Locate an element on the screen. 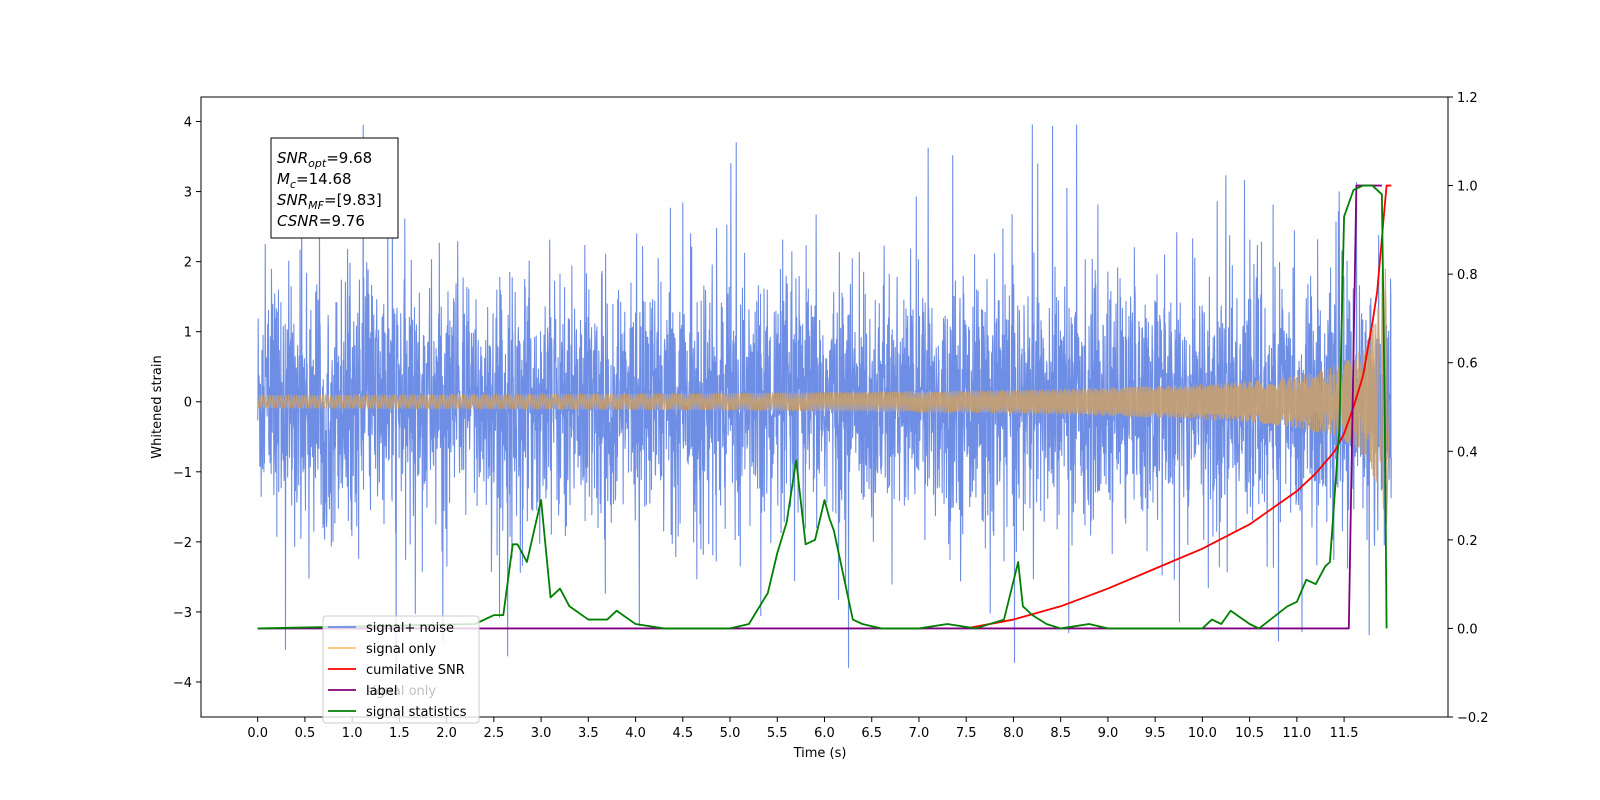 This screenshot has height=800, width=1600. x-tick-label: 7.5 is located at coordinates (966, 733).